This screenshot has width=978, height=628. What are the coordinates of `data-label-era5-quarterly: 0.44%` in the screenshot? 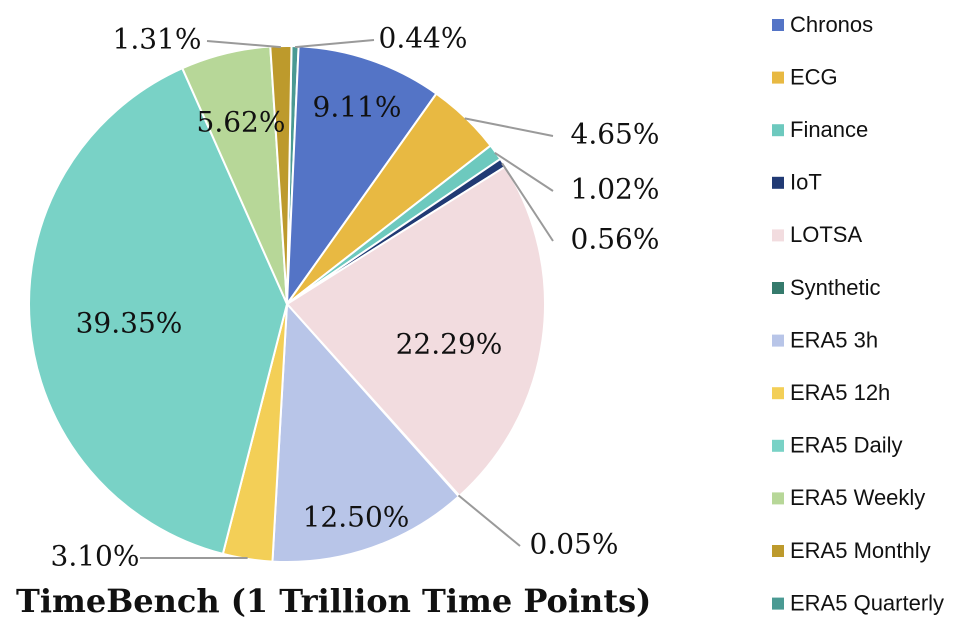 It's located at (423, 38).